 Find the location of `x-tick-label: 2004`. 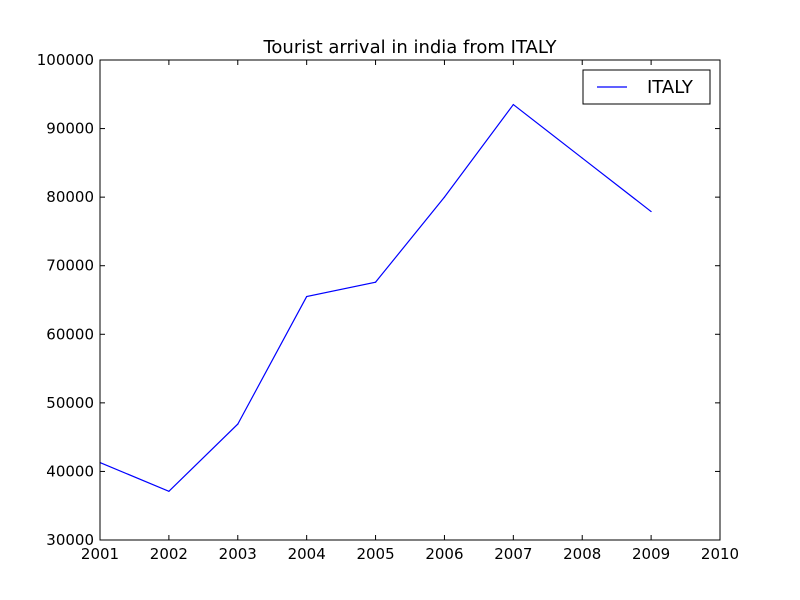

x-tick-label: 2004 is located at coordinates (307, 554).